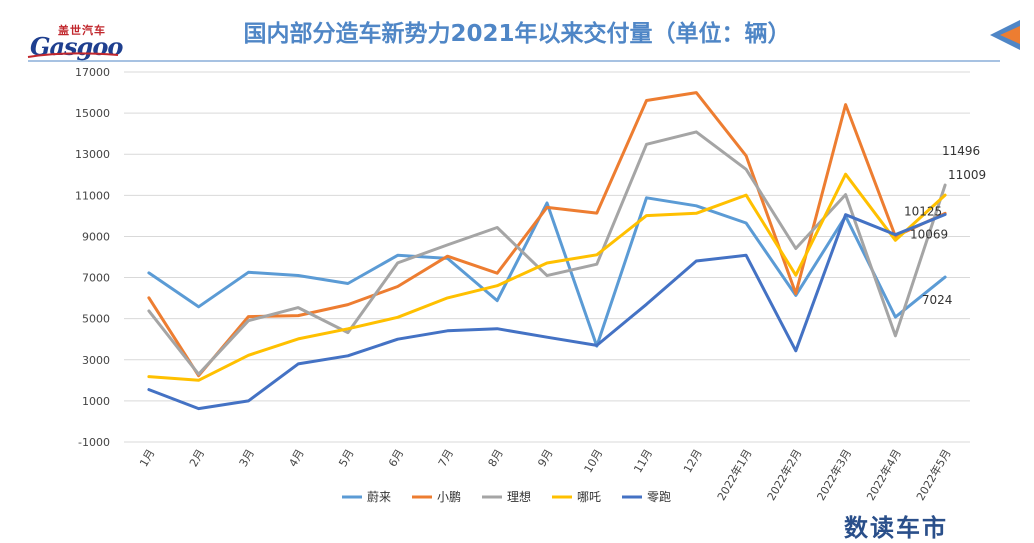  Describe the element at coordinates (73, 55) in the screenshot. I see `logo-swoosh-icon` at that location.